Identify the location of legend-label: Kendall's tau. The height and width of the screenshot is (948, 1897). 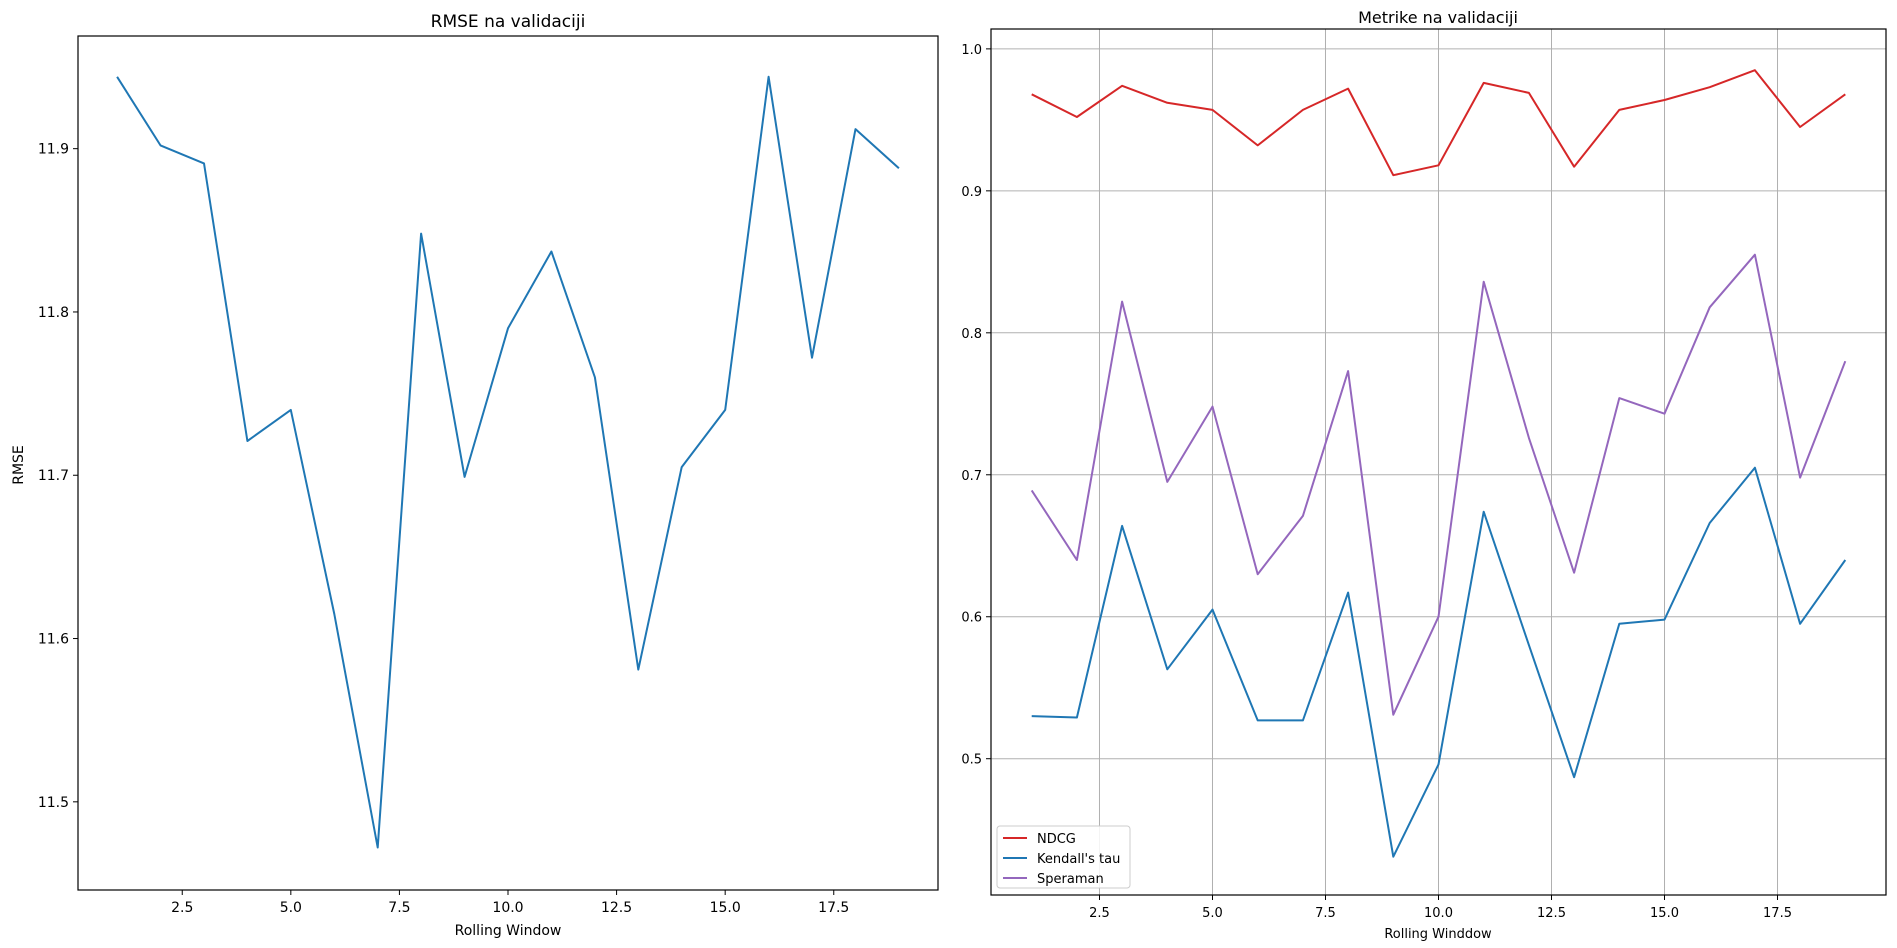
(1078, 859).